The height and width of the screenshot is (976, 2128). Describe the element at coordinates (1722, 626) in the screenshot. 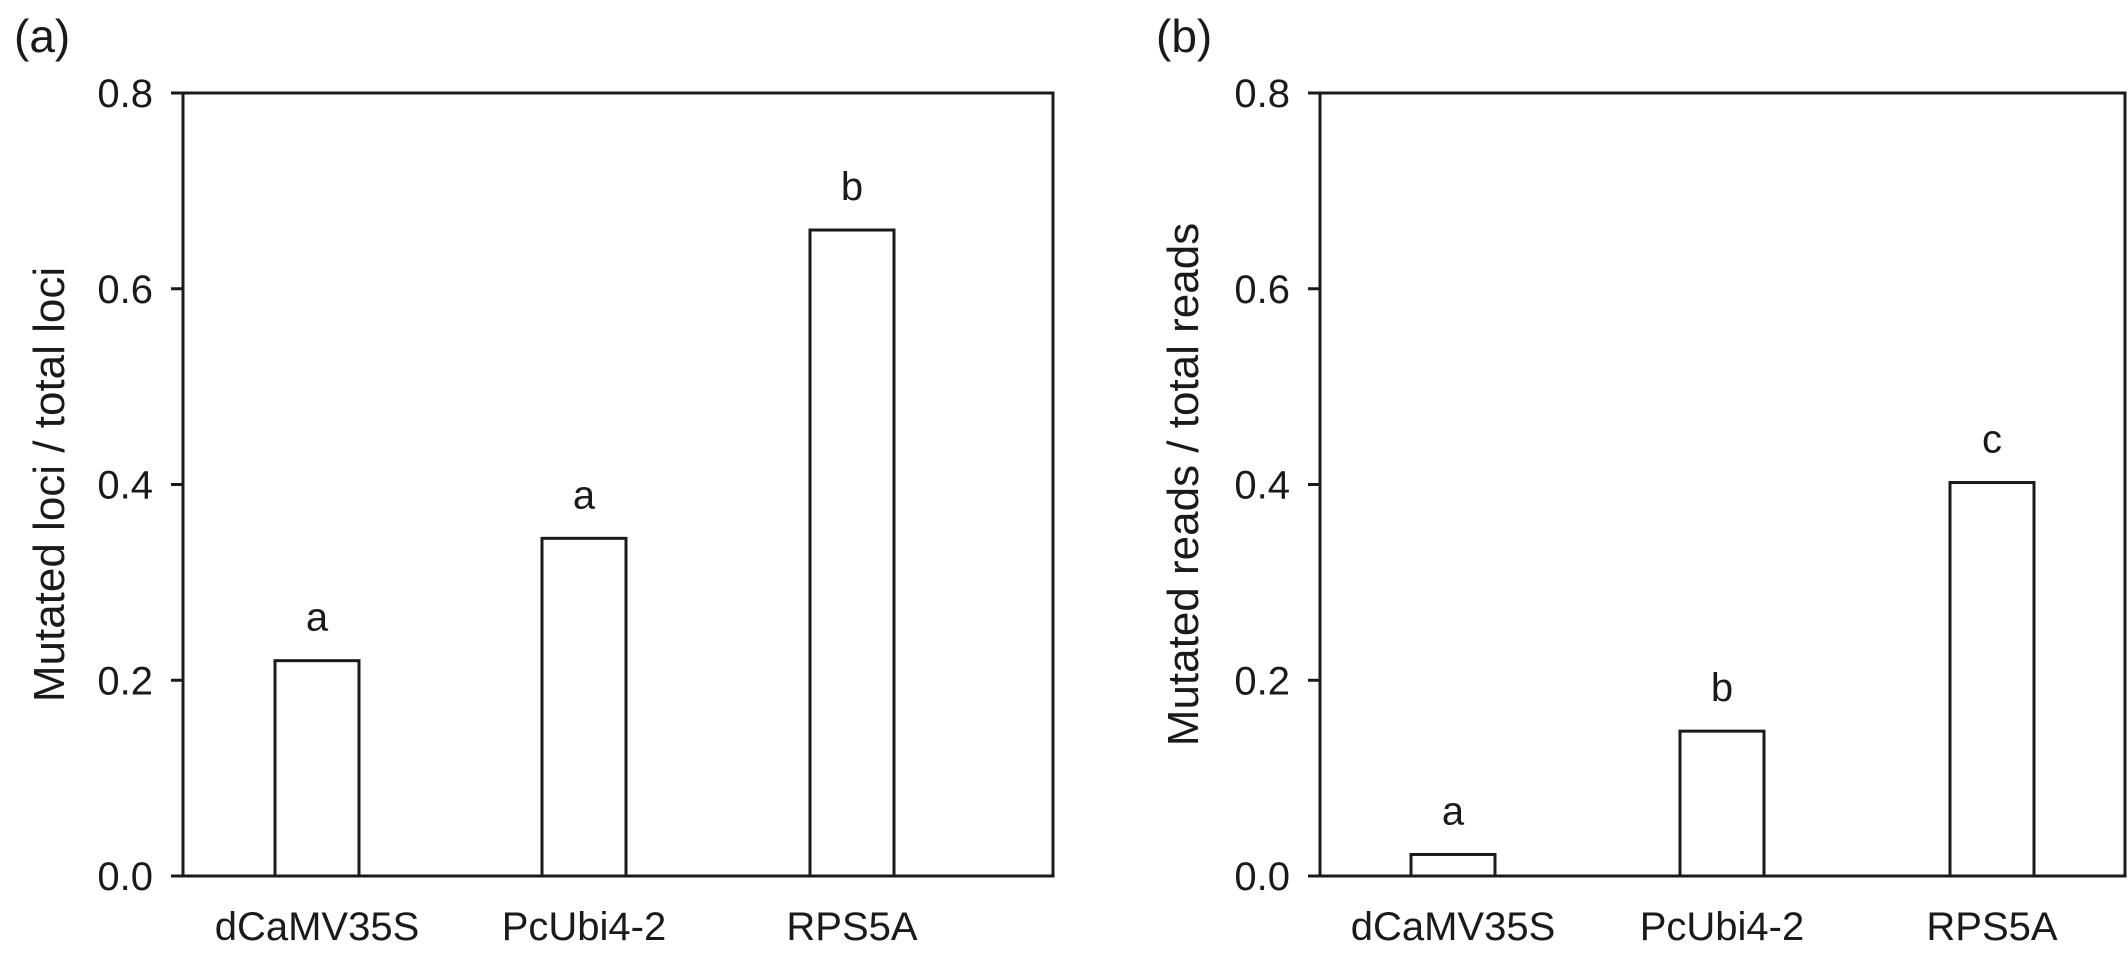

I see `significance-letters: a b c` at that location.